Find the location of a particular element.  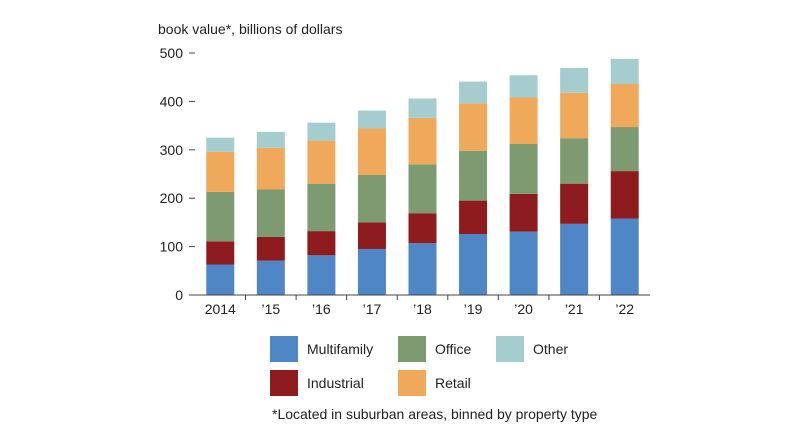

y-tick-label-2: 200 is located at coordinates (172, 198).